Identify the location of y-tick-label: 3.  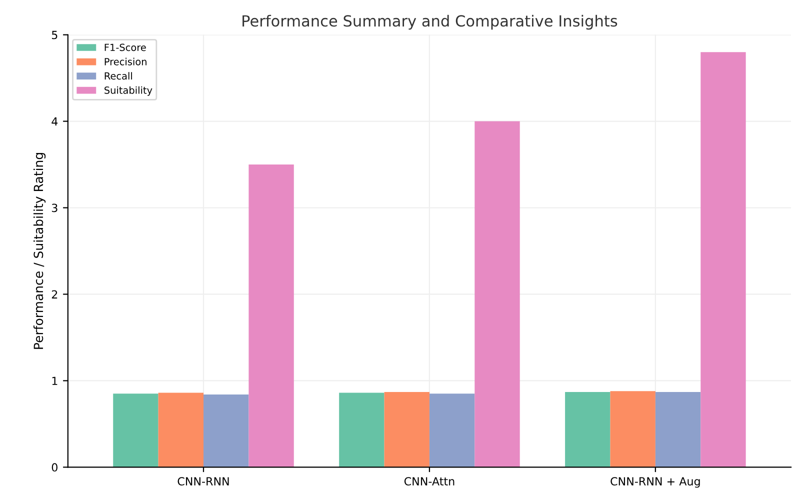
(55, 208).